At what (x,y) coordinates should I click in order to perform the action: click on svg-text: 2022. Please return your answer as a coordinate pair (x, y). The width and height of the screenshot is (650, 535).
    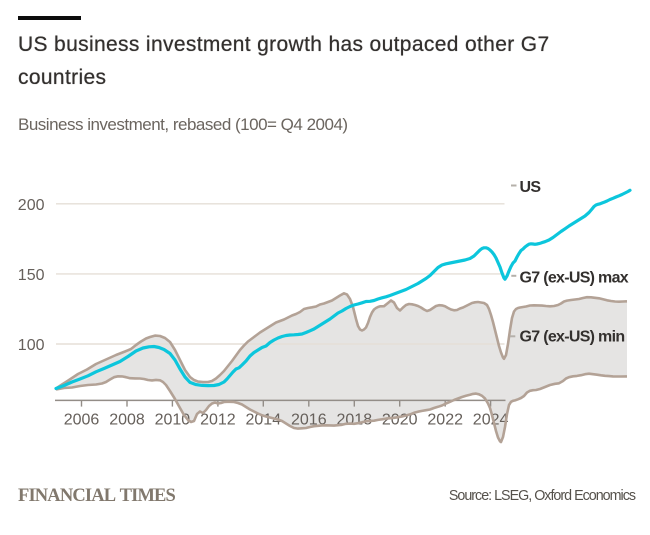
    Looking at the image, I should click on (445, 420).